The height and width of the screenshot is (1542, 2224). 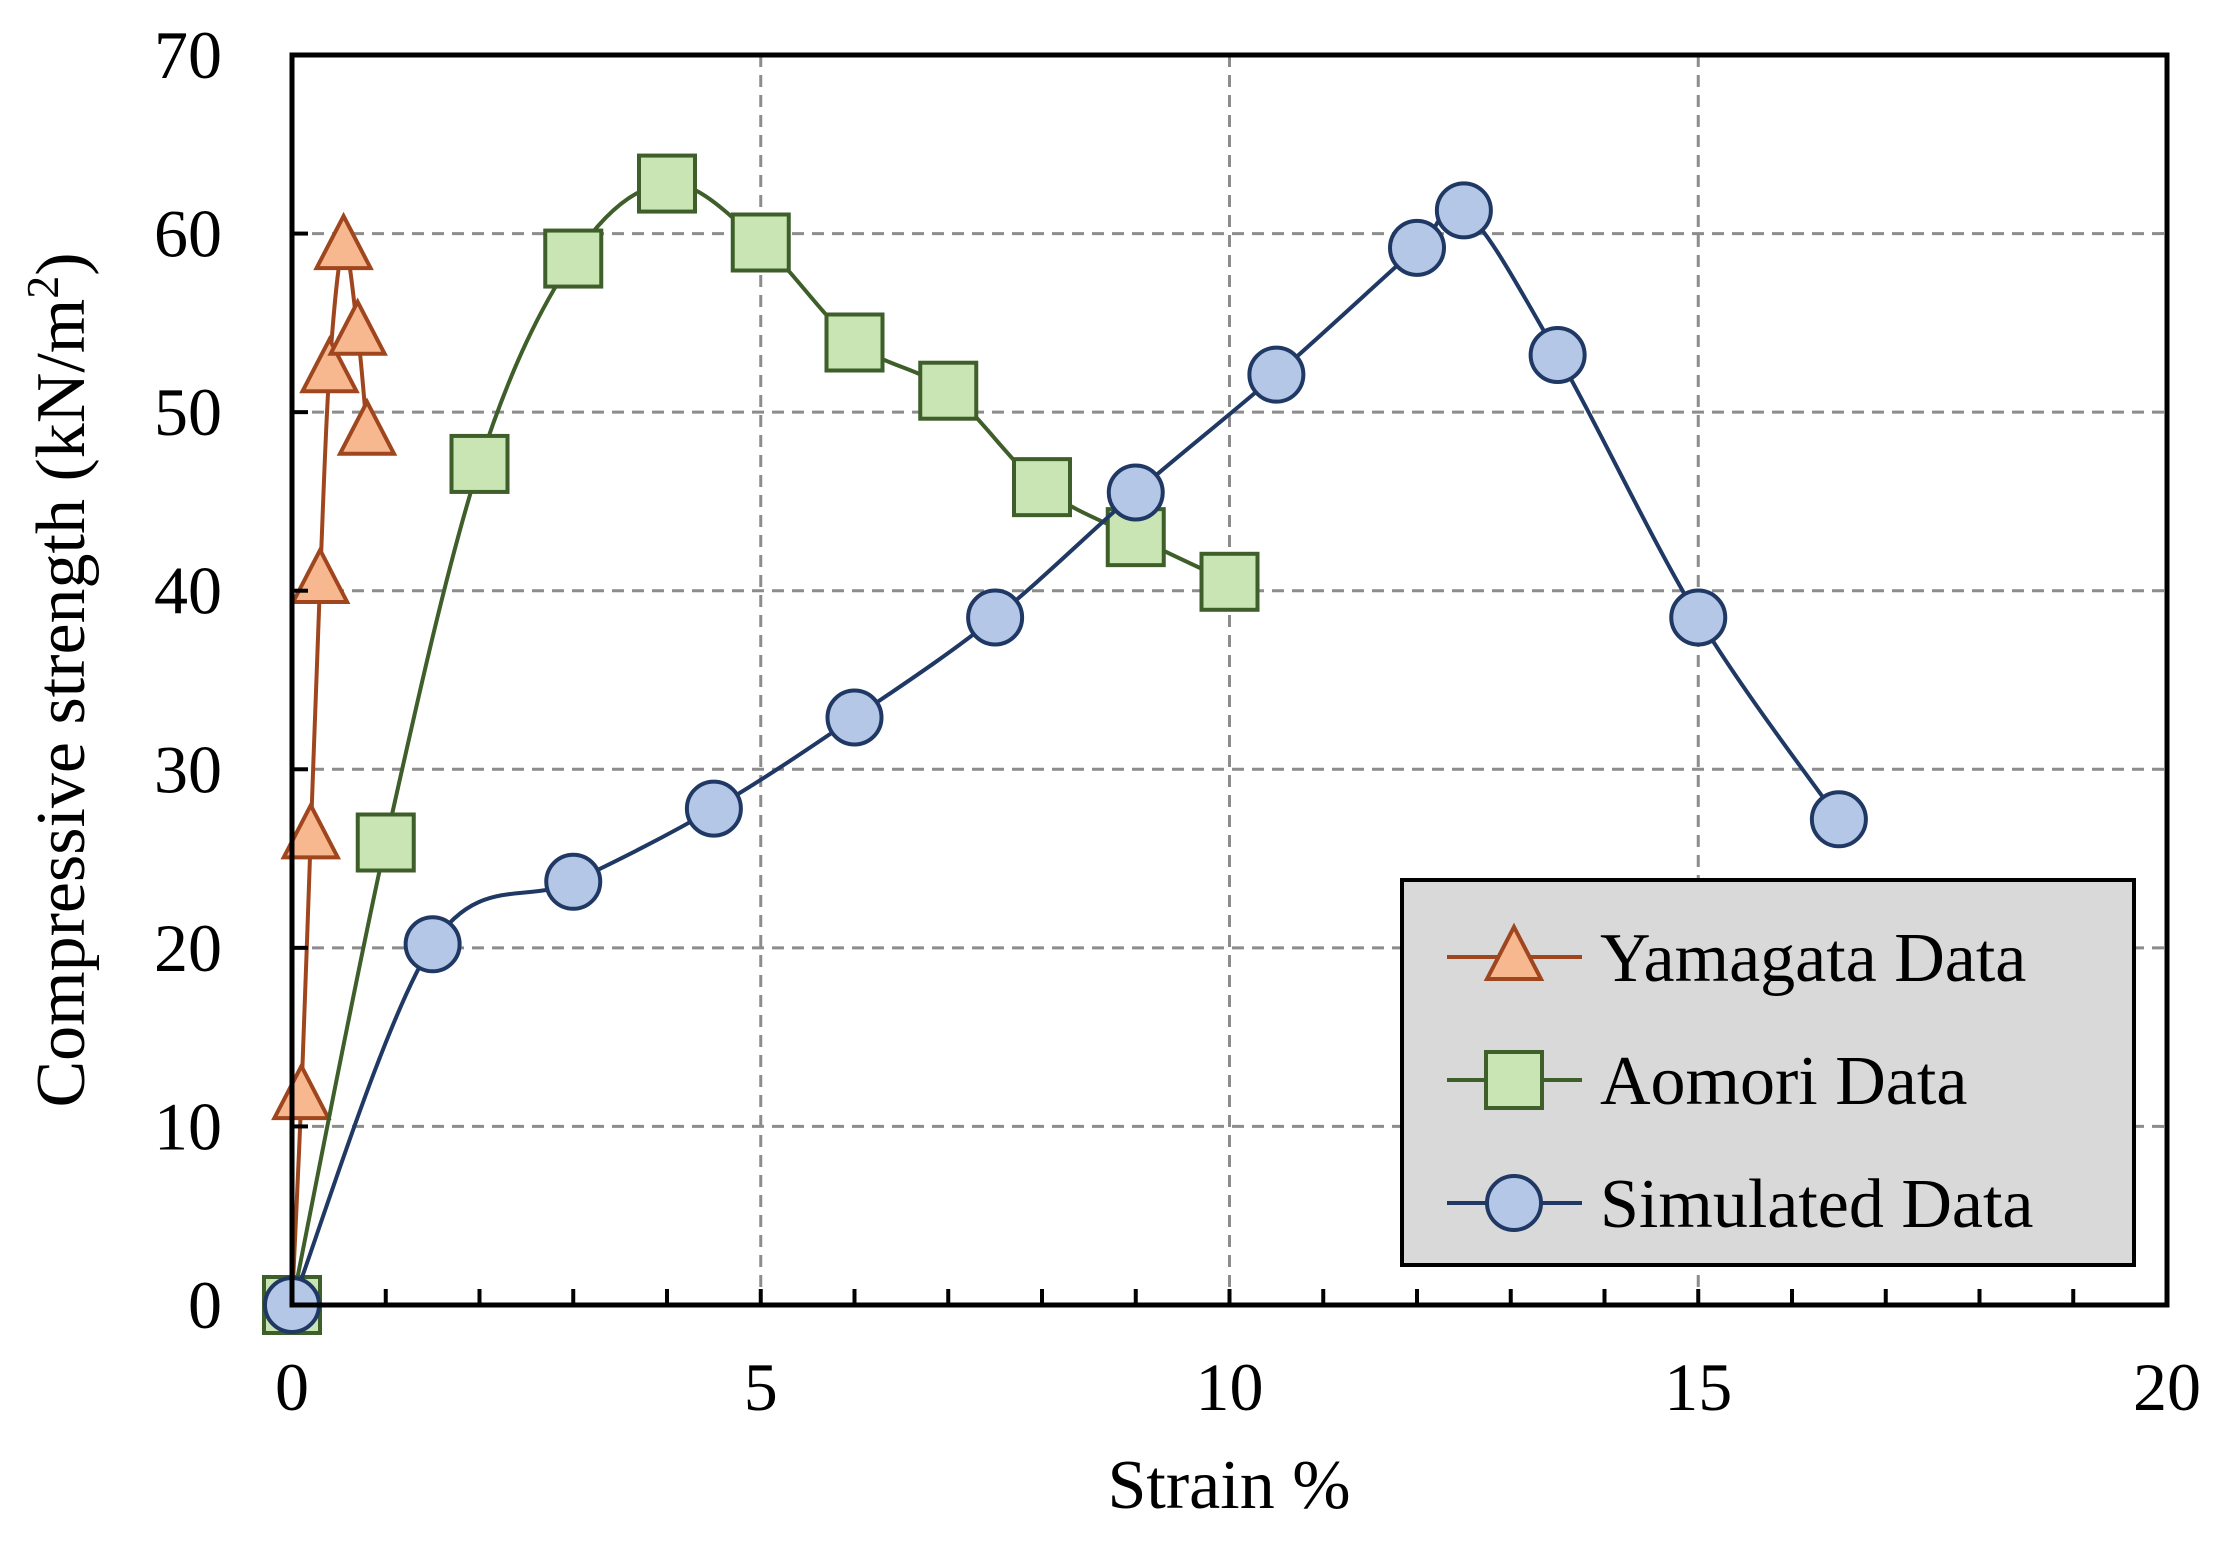 What do you see at coordinates (188, 1126) in the screenshot?
I see `y-tick-label: 10` at bounding box center [188, 1126].